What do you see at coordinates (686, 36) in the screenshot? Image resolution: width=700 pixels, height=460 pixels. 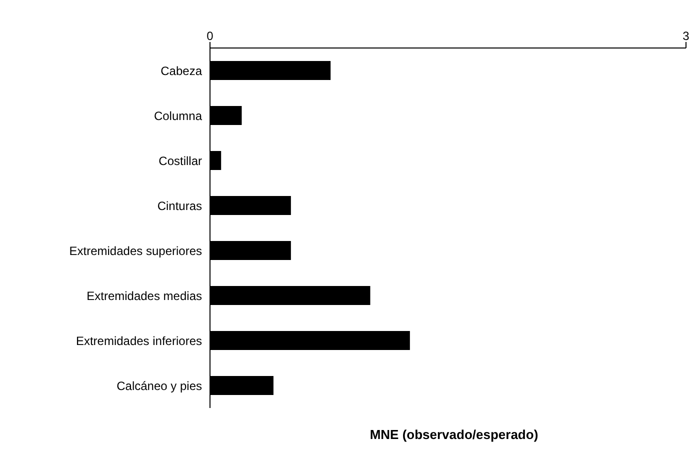 I see `x-tick-label: 3` at bounding box center [686, 36].